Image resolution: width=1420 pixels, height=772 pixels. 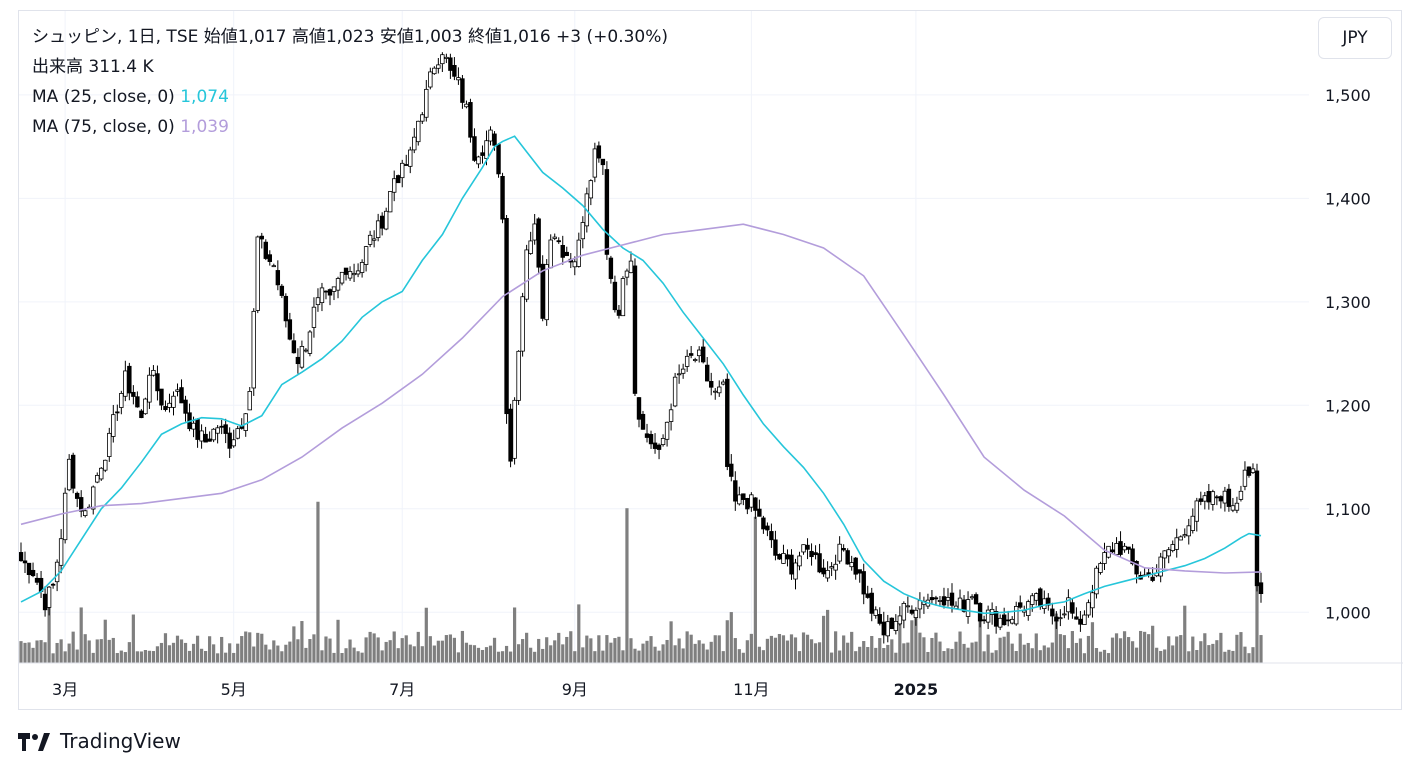 What do you see at coordinates (99, 741) in the screenshot?
I see `tradingview-logo: TradingView` at bounding box center [99, 741].